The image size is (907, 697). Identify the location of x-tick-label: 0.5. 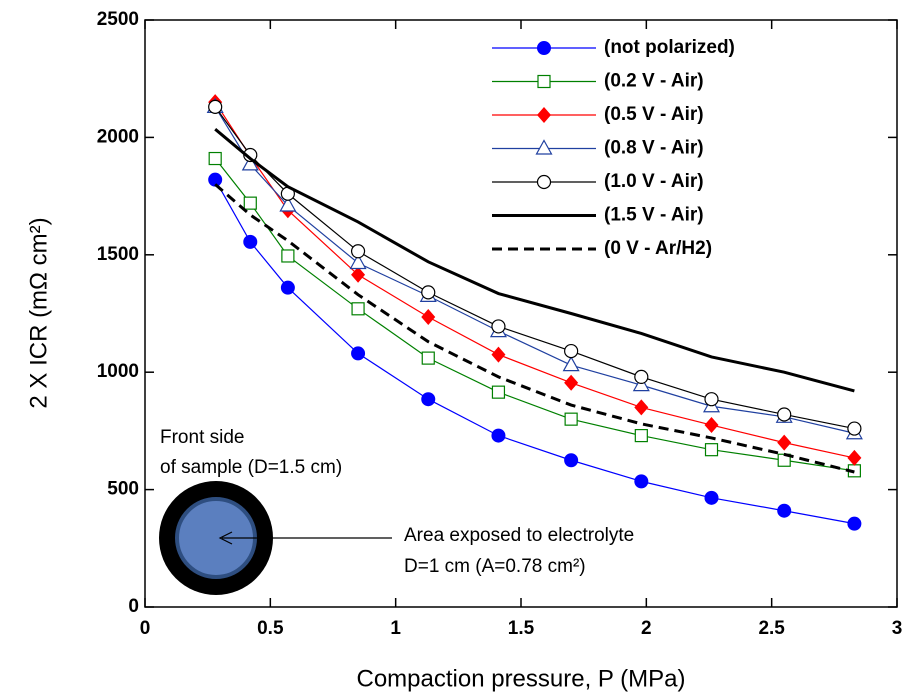
(270, 628).